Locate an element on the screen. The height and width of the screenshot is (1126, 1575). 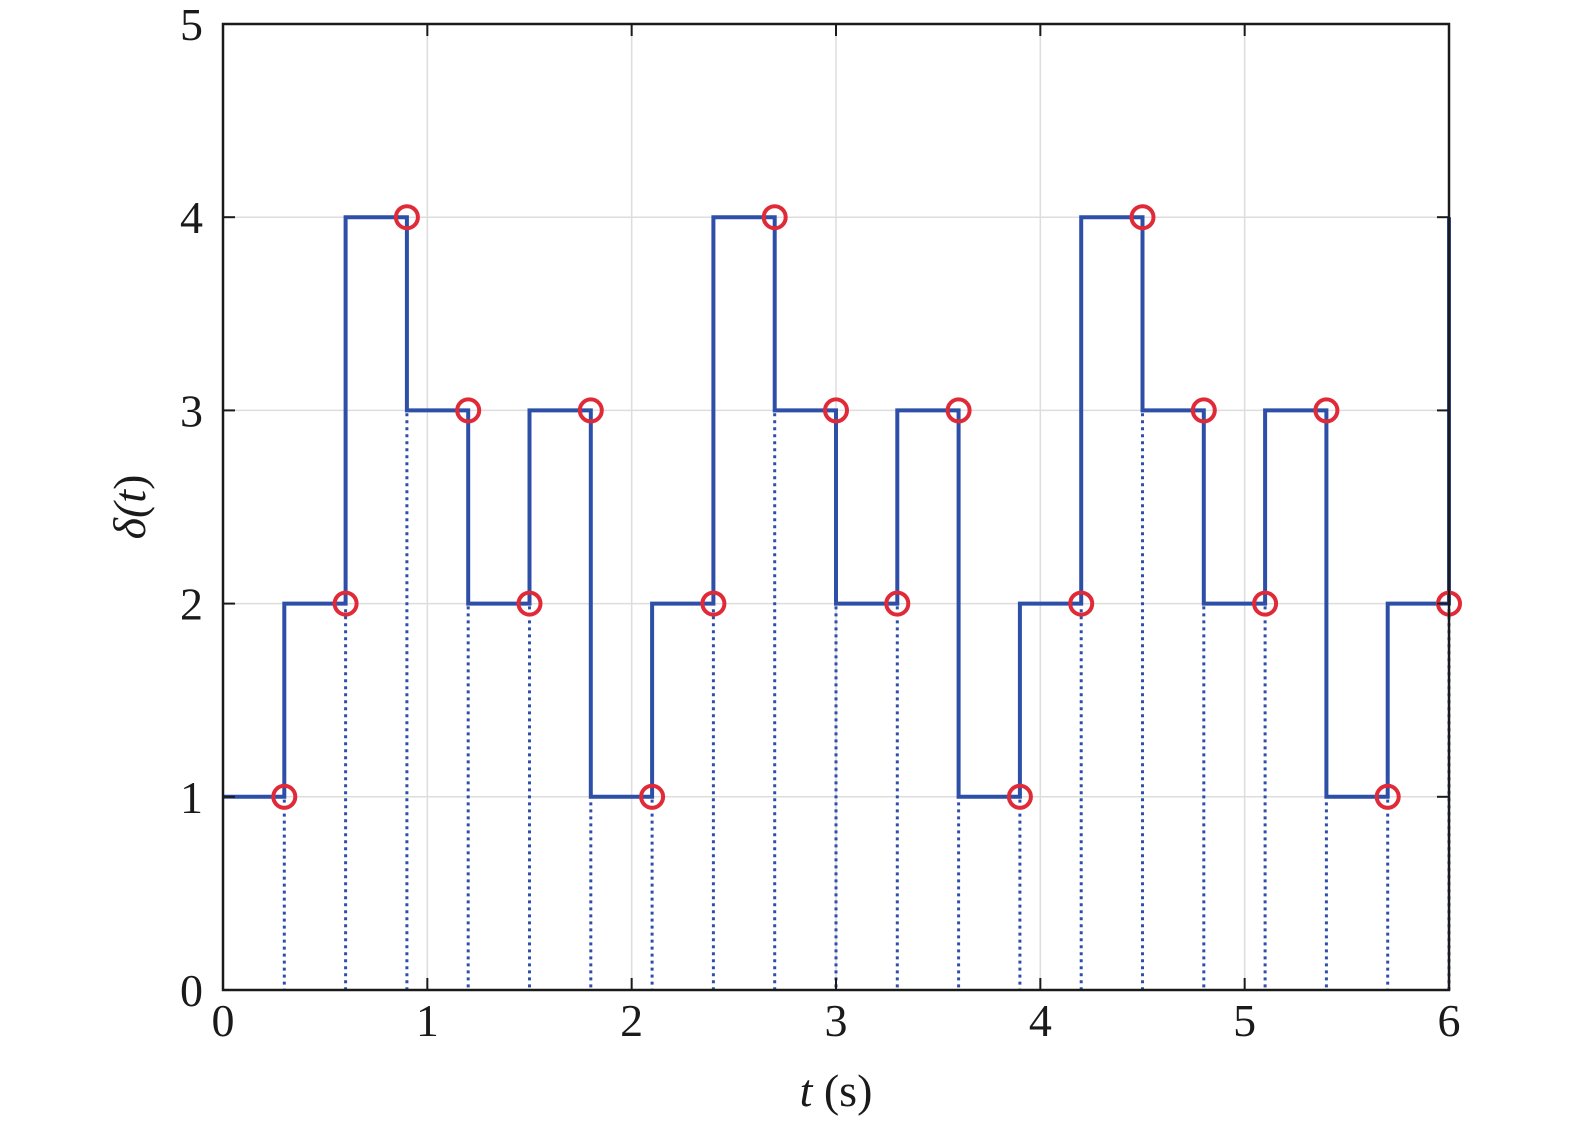
x-tick-labels: 0 1 2 3 4 5 6 is located at coordinates (836, 1020).